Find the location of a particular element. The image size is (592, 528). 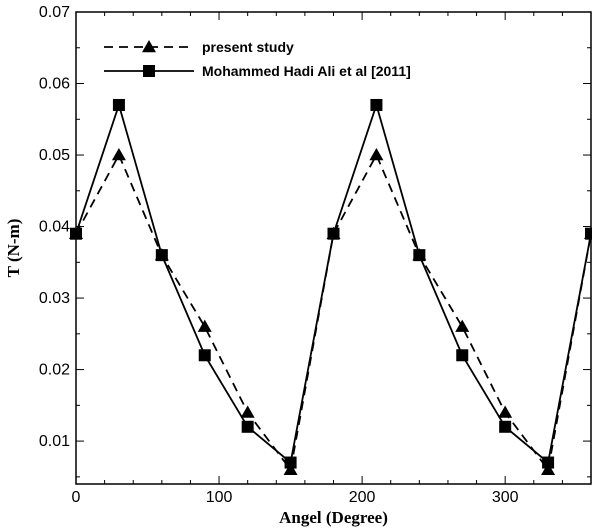

legend-label: Mohammed Hadi Ali et al [2011] is located at coordinates (306, 71).